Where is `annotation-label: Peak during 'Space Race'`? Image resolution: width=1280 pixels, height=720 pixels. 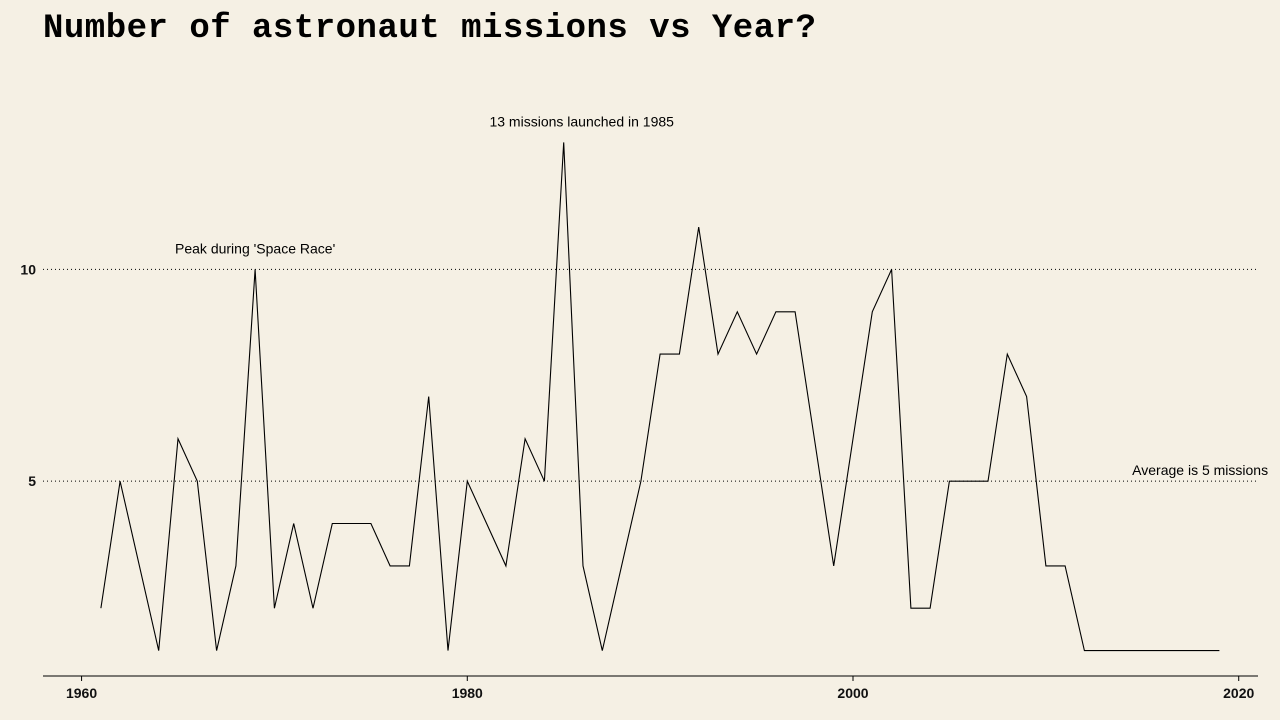
annotation-label: Peak during 'Space Race' is located at coordinates (255, 248).